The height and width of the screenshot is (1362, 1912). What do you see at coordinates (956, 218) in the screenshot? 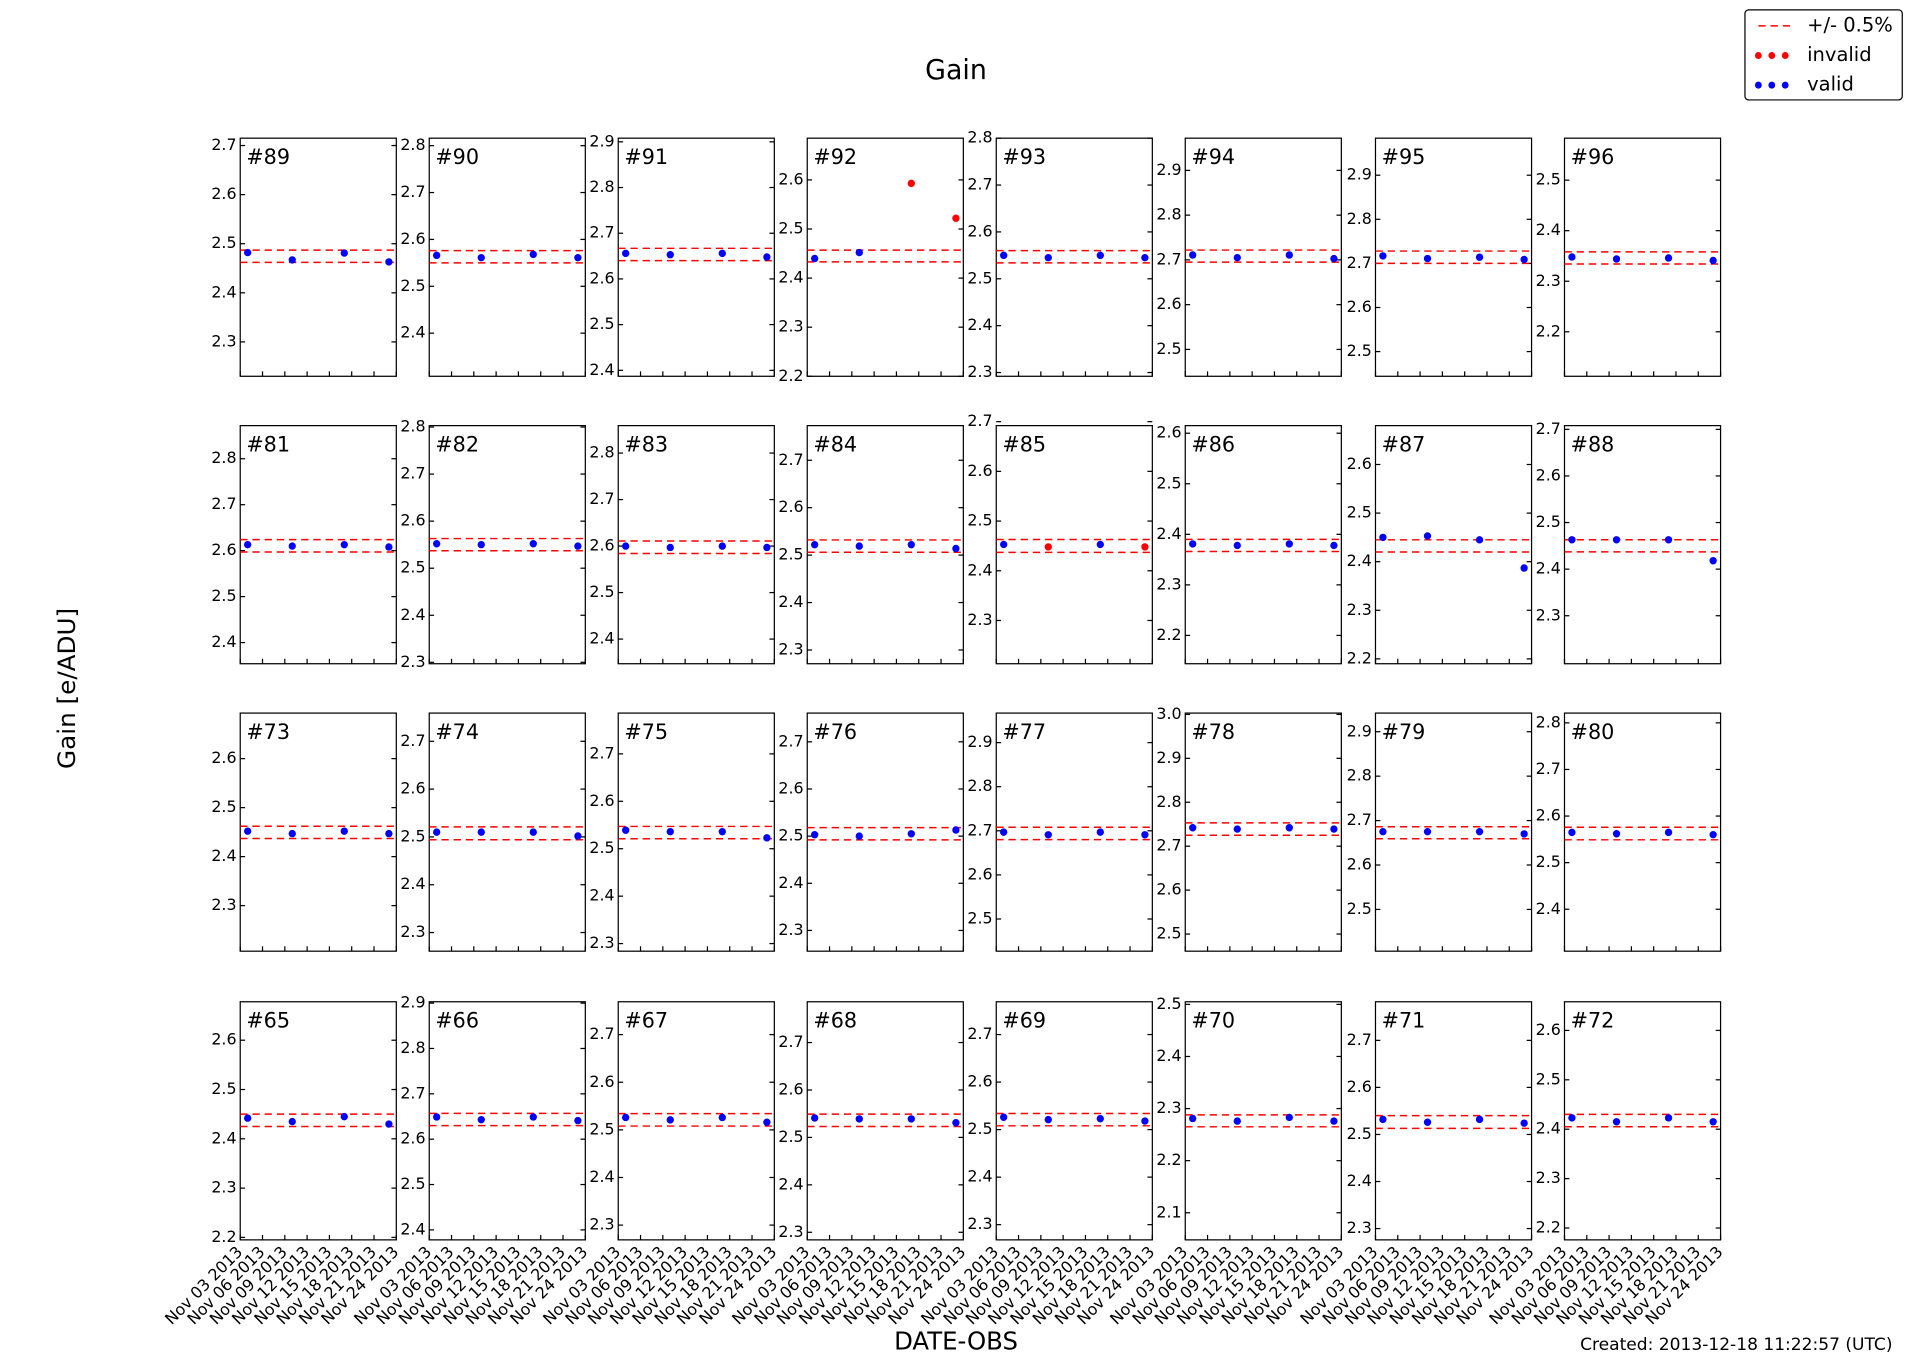
I see `invalid-point` at bounding box center [956, 218].